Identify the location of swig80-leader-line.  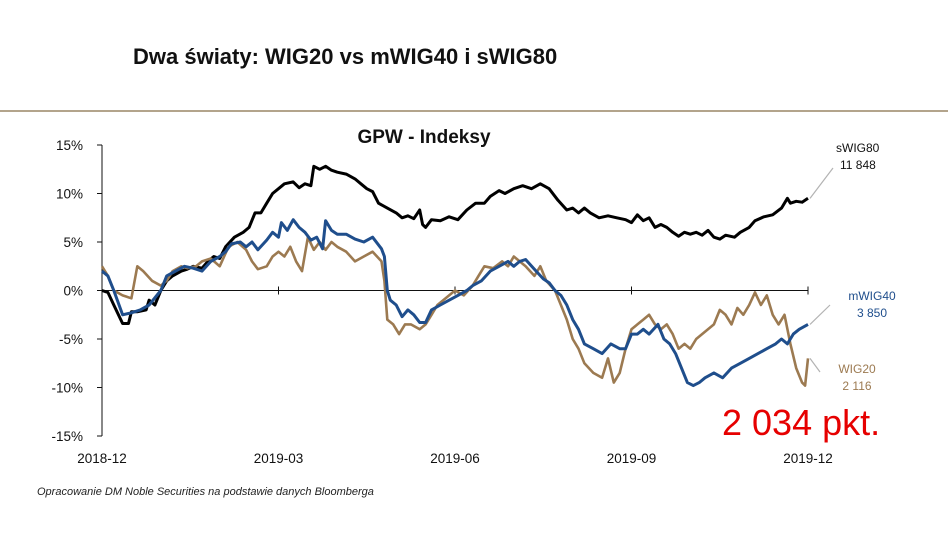
(821, 183).